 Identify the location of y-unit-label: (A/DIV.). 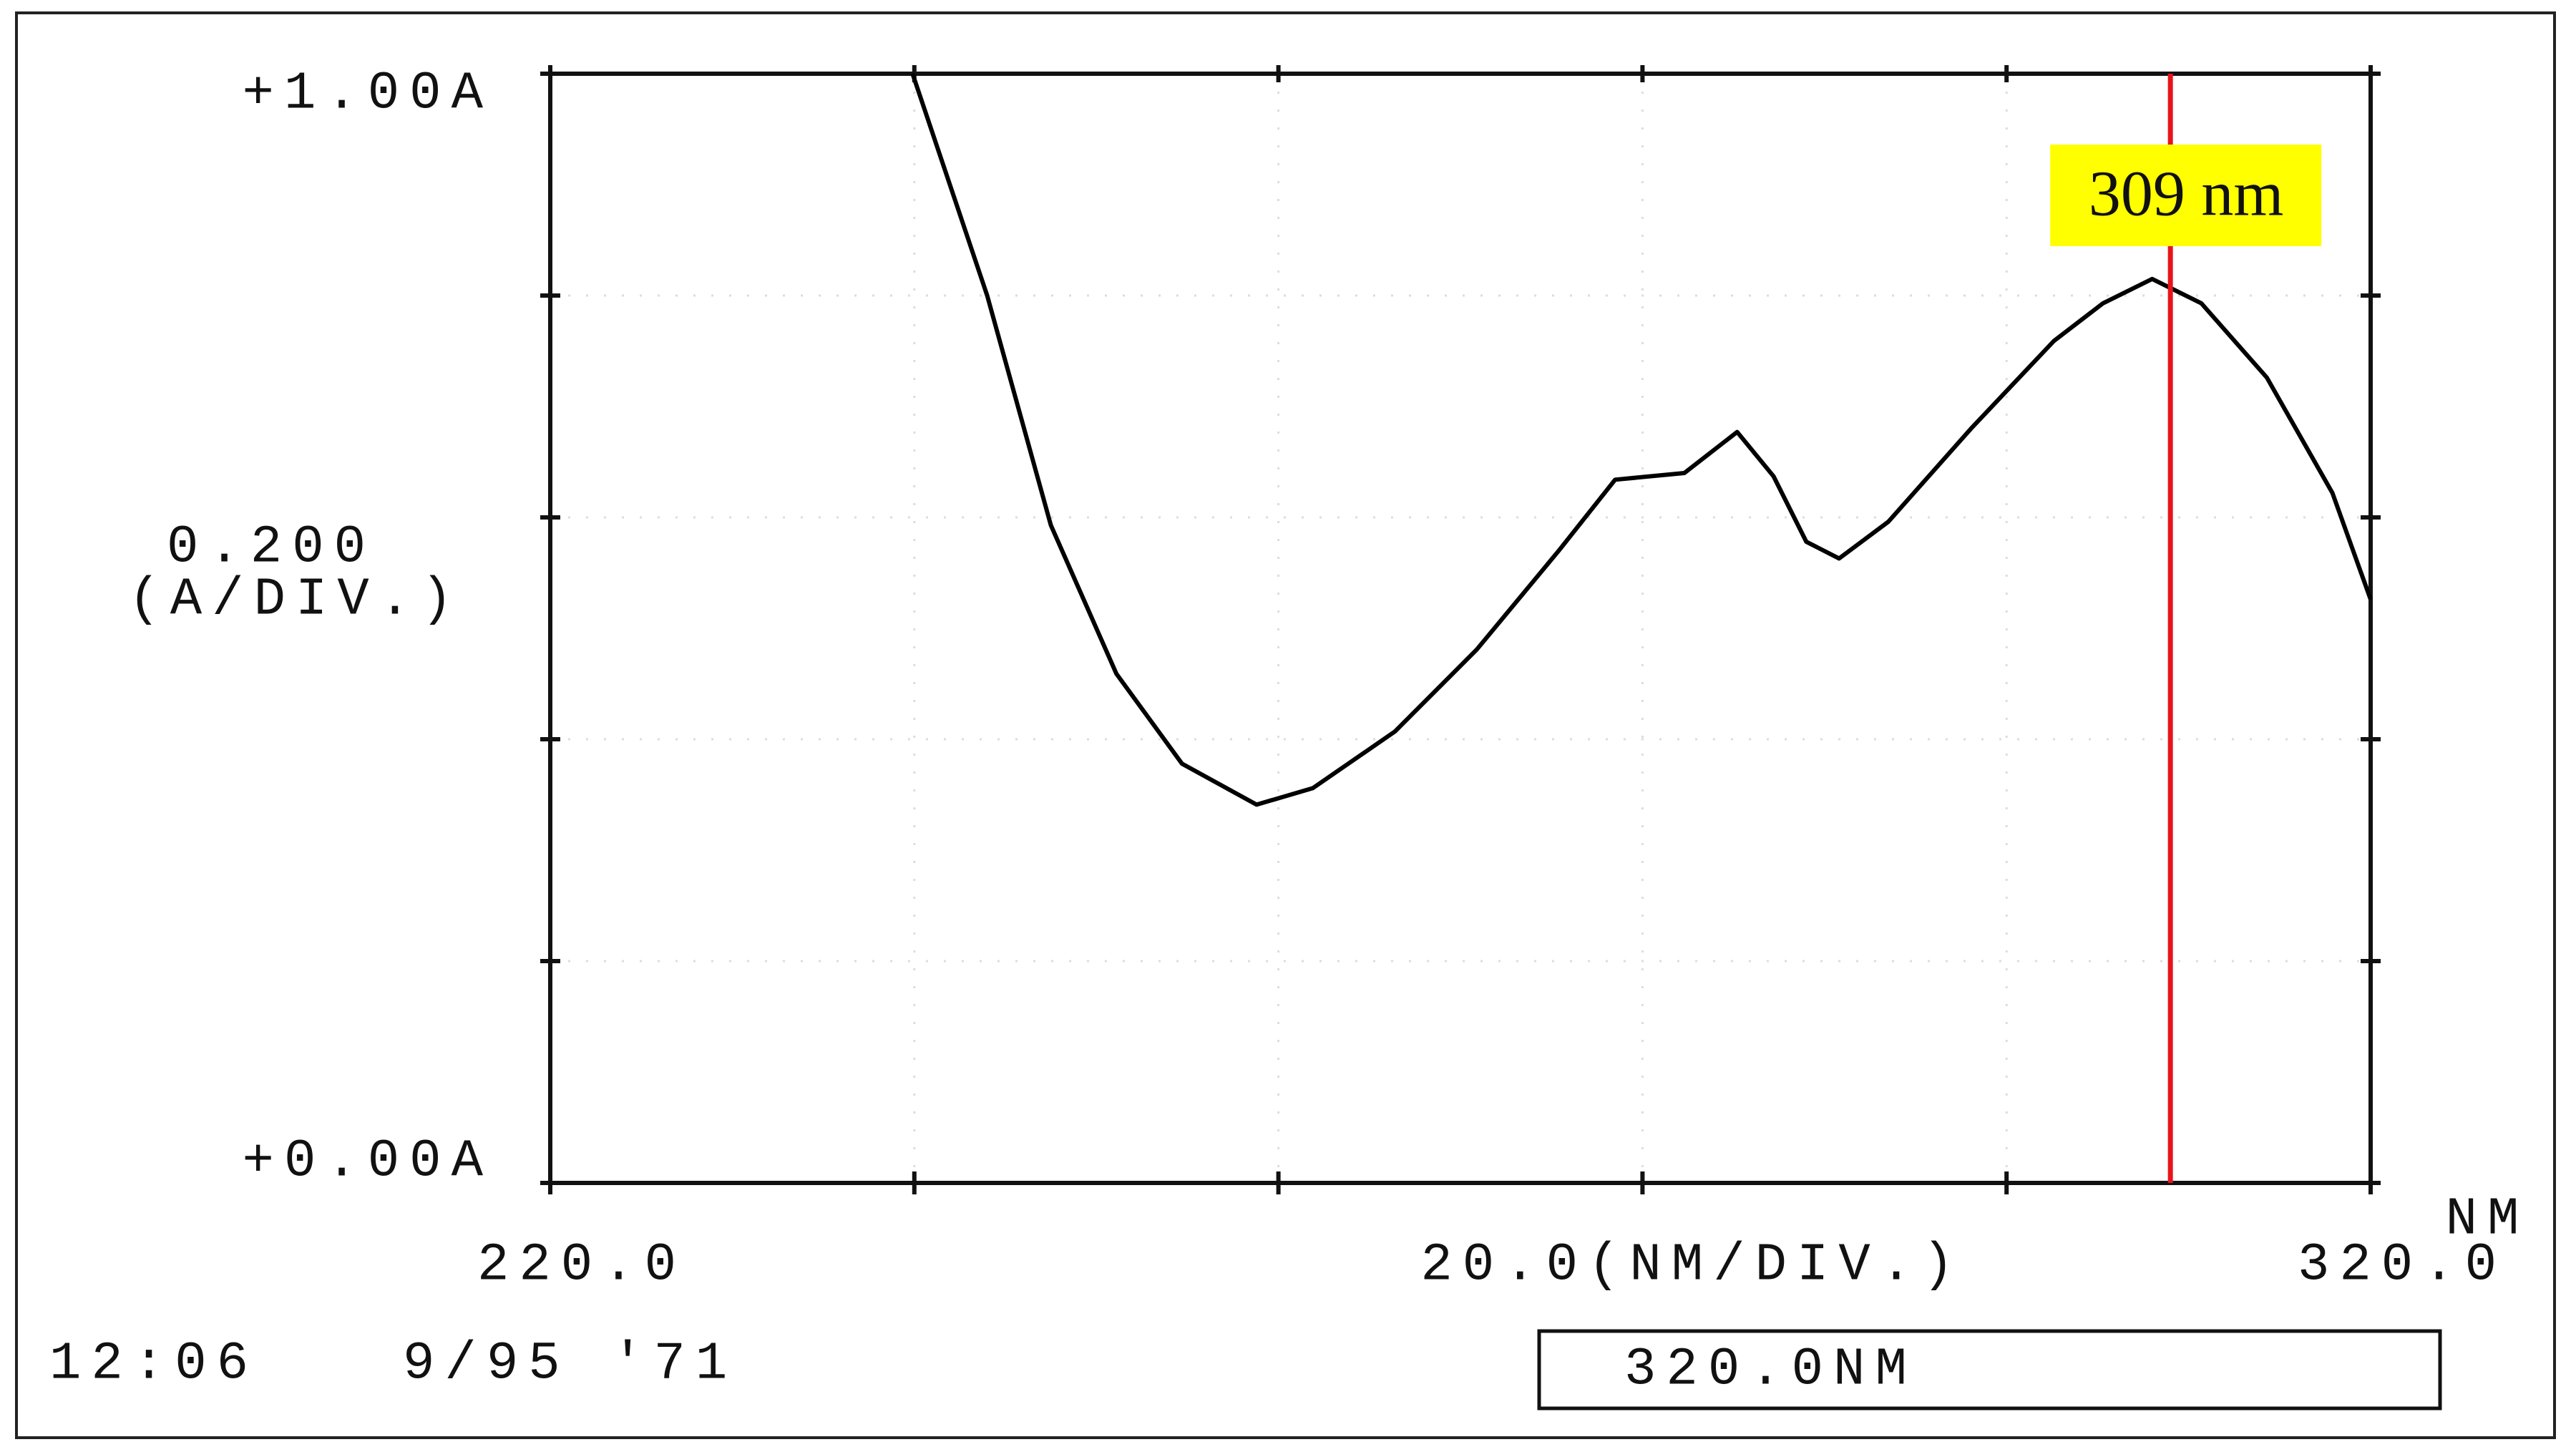
(295, 600).